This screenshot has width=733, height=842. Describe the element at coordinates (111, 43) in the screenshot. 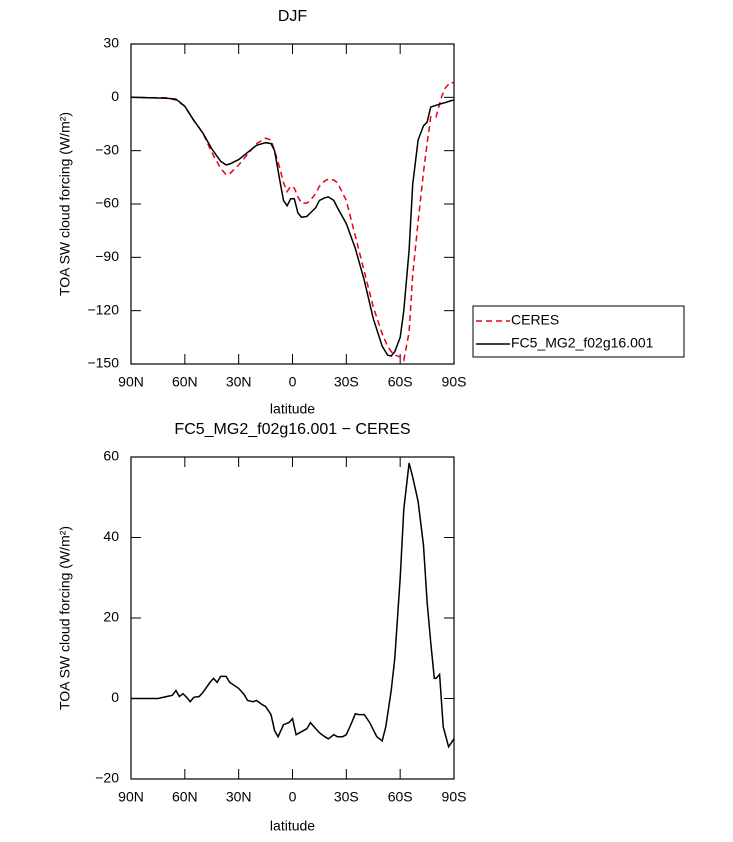

I see `y-tick-label: 30` at that location.